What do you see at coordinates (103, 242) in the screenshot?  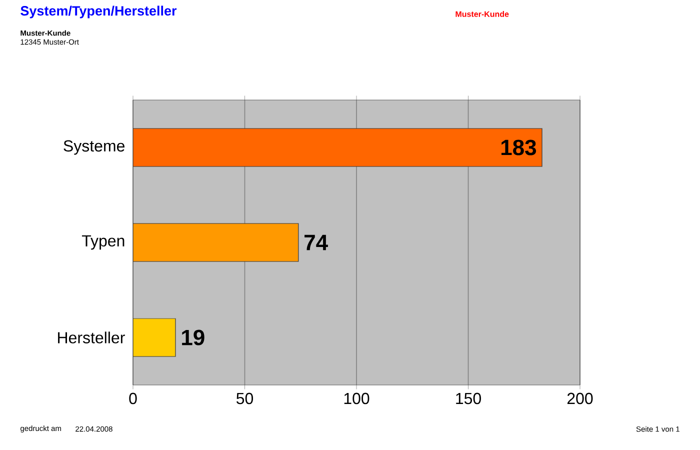 I see `y-tick-label: Typen` at bounding box center [103, 242].